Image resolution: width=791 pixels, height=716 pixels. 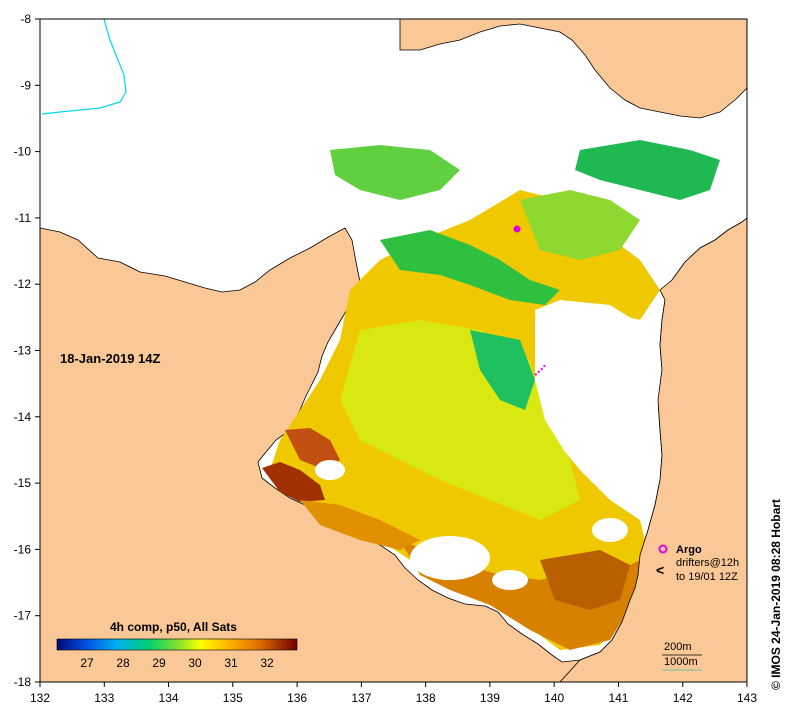 What do you see at coordinates (25, 19) in the screenshot?
I see `y-tick-label: -8` at bounding box center [25, 19].